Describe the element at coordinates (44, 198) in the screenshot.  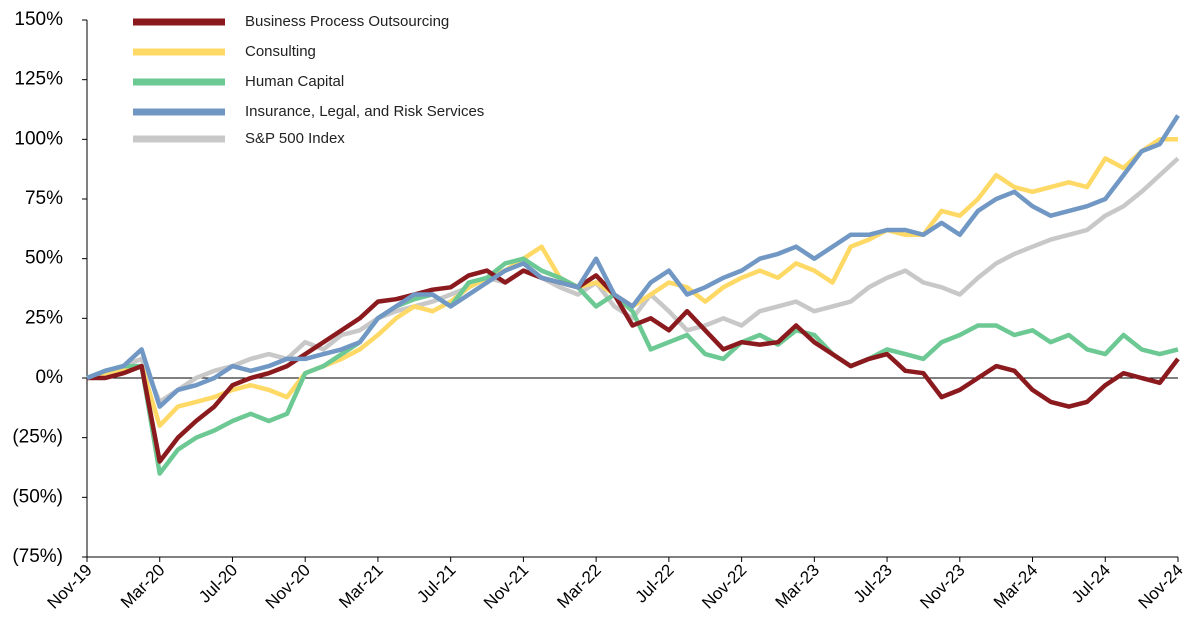
I see `y-tick-label: 75%` at that location.